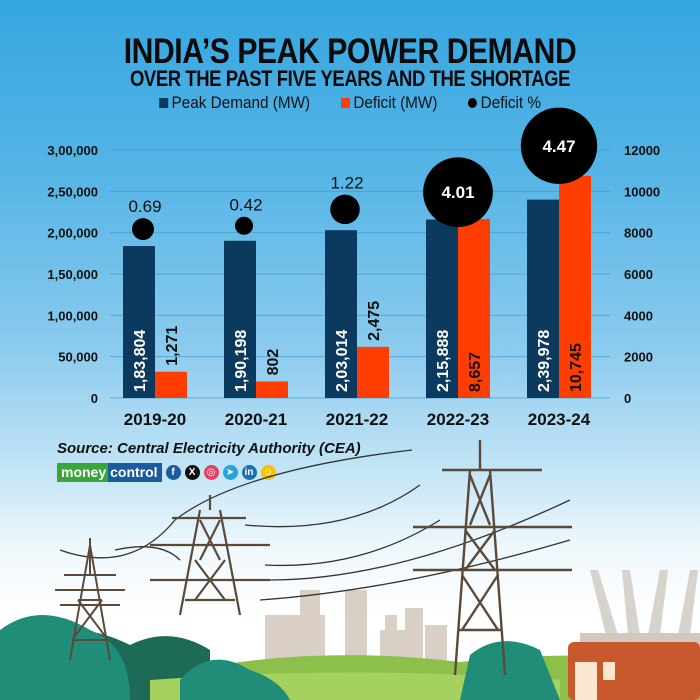  Describe the element at coordinates (642, 191) in the screenshot. I see `right-tick-label: 10000` at that location.